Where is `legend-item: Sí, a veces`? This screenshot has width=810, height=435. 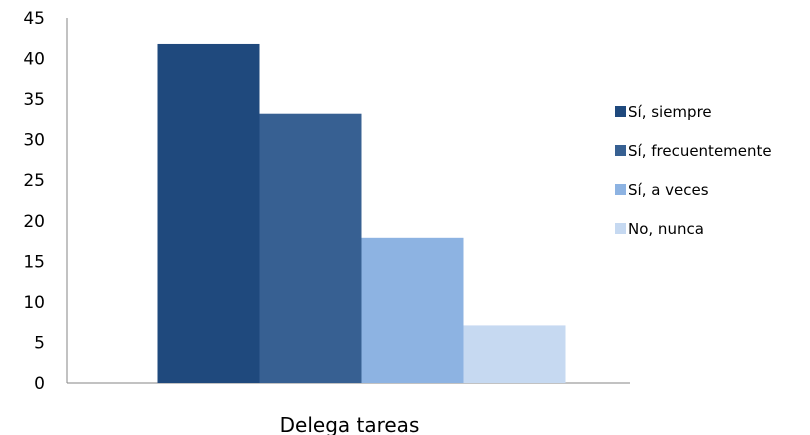 legend-item: Sí, a veces is located at coordinates (662, 190).